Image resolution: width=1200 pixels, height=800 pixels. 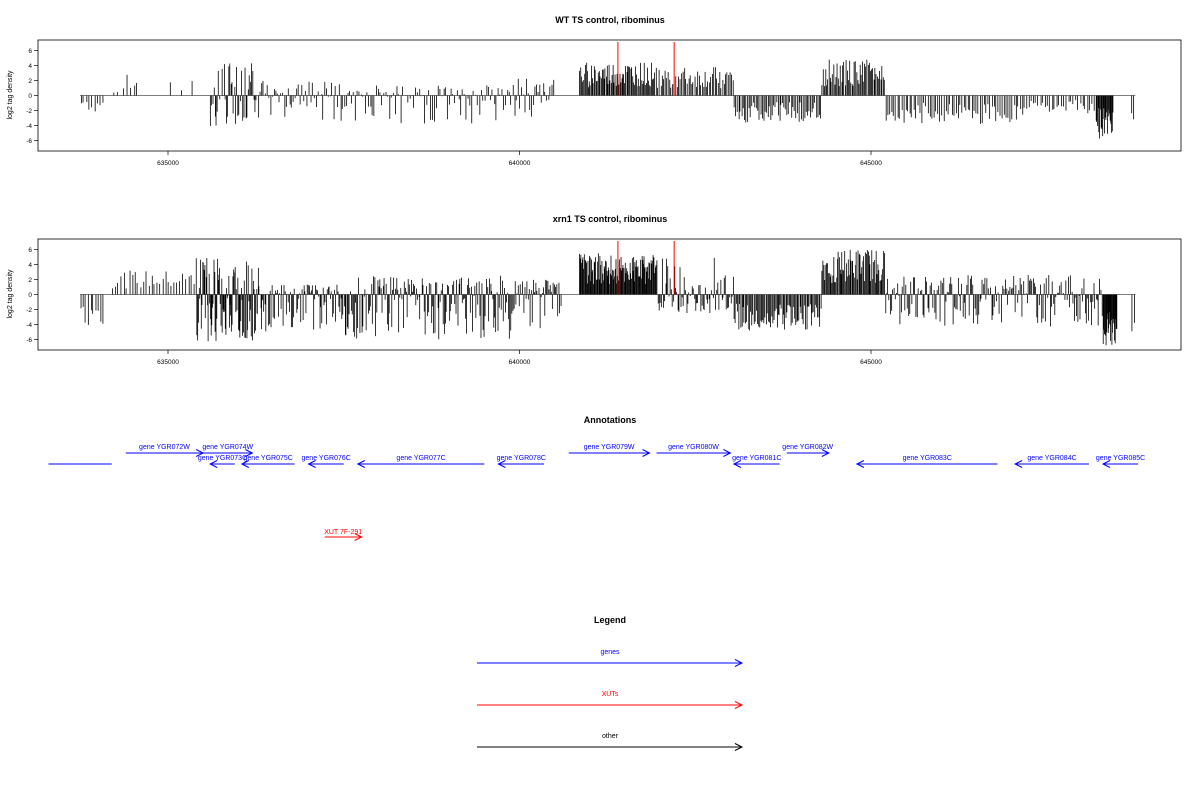 What do you see at coordinates (608, 293) in the screenshot?
I see `xrn1-density-bars` at bounding box center [608, 293].